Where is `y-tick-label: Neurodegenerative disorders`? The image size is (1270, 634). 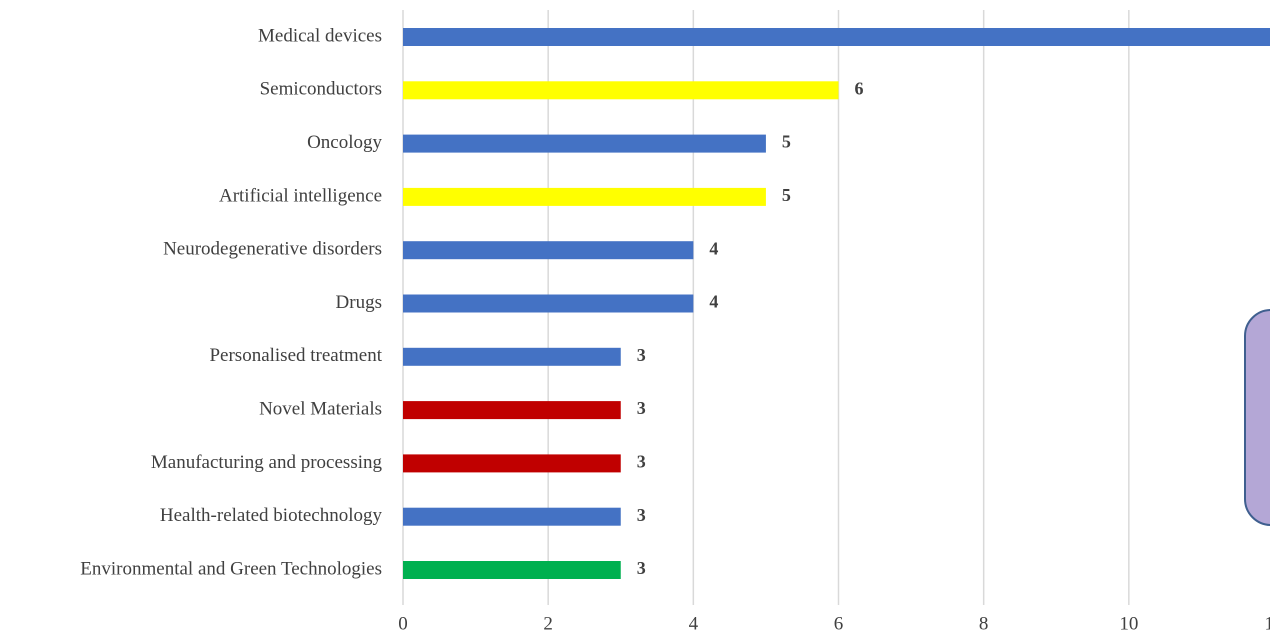 y-tick-label: Neurodegenerative disorders is located at coordinates (272, 249).